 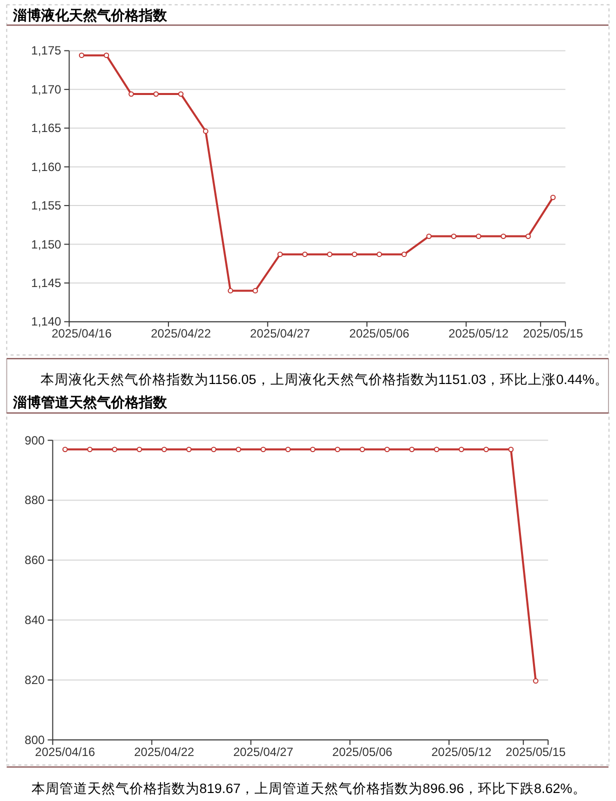 I want to click on chart-title: 淄博管道天然气价格指数, so click(x=90, y=402).